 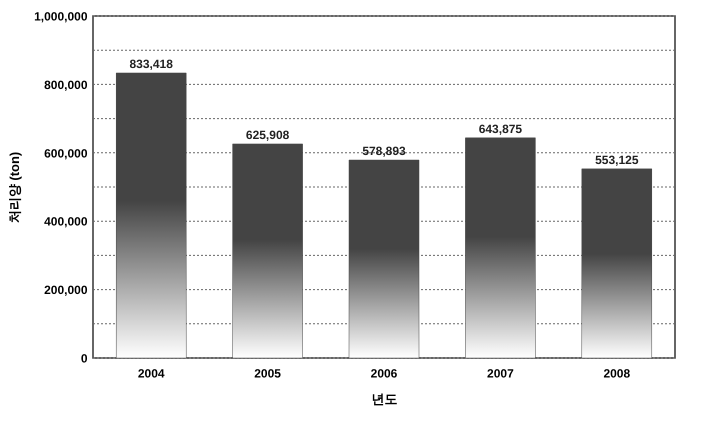 I want to click on data-label: 643,875, so click(x=500, y=129).